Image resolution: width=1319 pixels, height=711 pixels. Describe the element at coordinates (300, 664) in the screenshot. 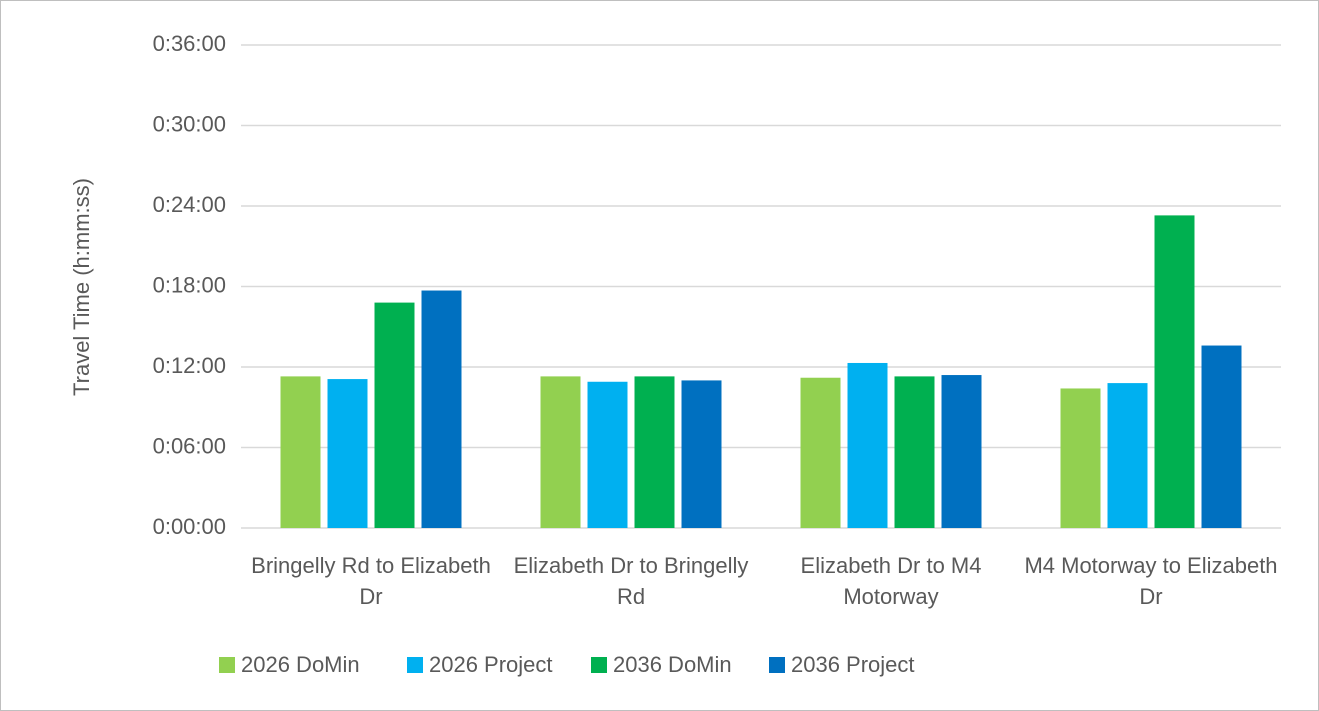

I see `legend-label: 2026 DoMin` at that location.